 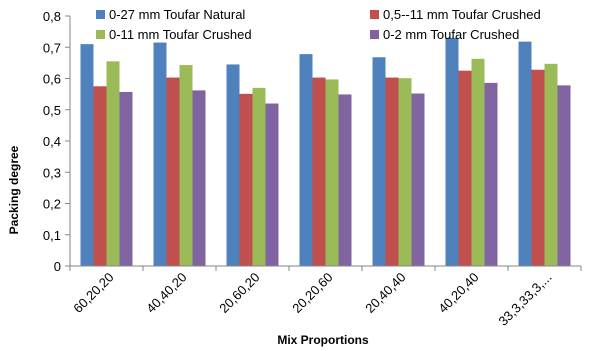 I want to click on legend-label: 0-27 mm Toufar Natural, so click(x=177, y=14).